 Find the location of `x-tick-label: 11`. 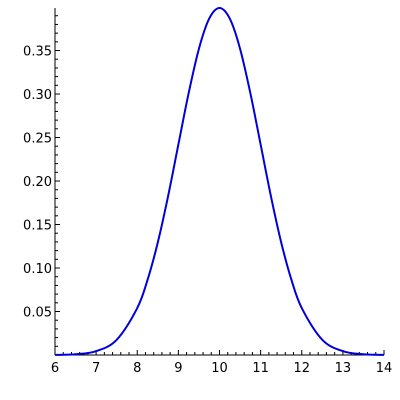

x-tick-label: 11 is located at coordinates (260, 368).